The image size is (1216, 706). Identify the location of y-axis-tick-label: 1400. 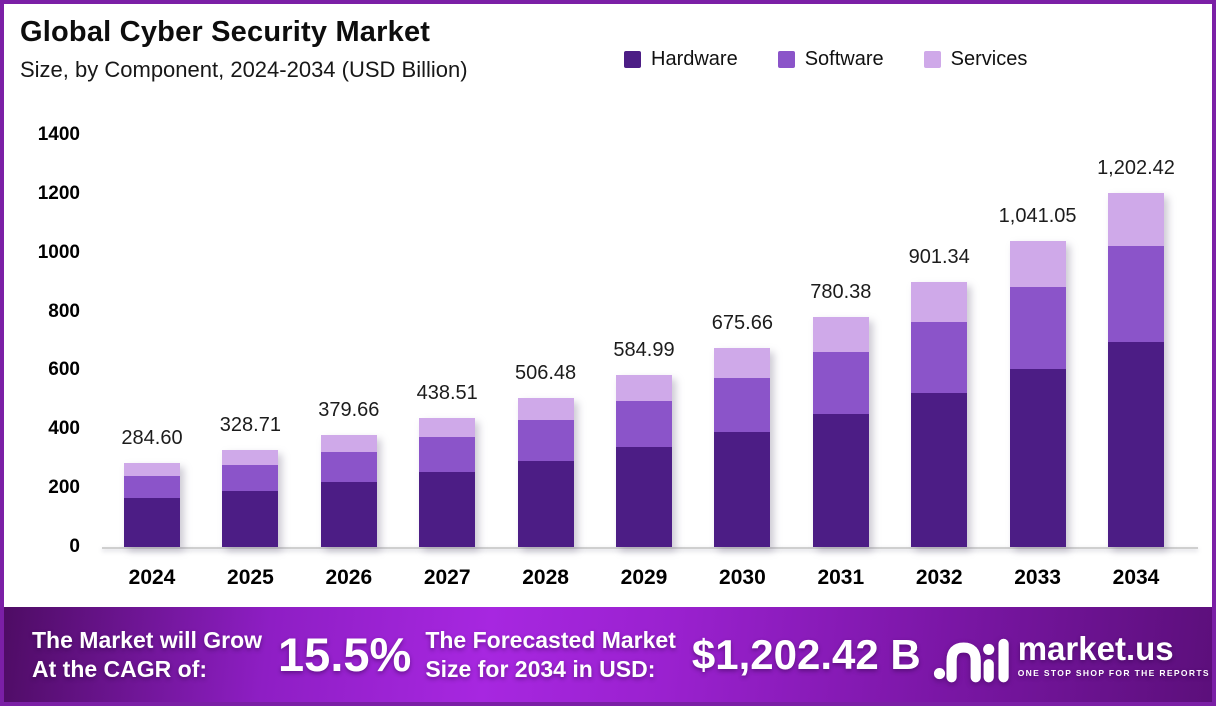
(58, 134).